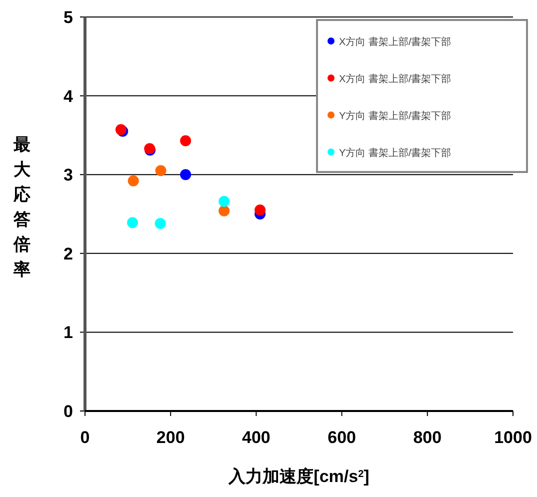 The height and width of the screenshot is (497, 537). I want to click on x-tick-label: 200, so click(170, 437).